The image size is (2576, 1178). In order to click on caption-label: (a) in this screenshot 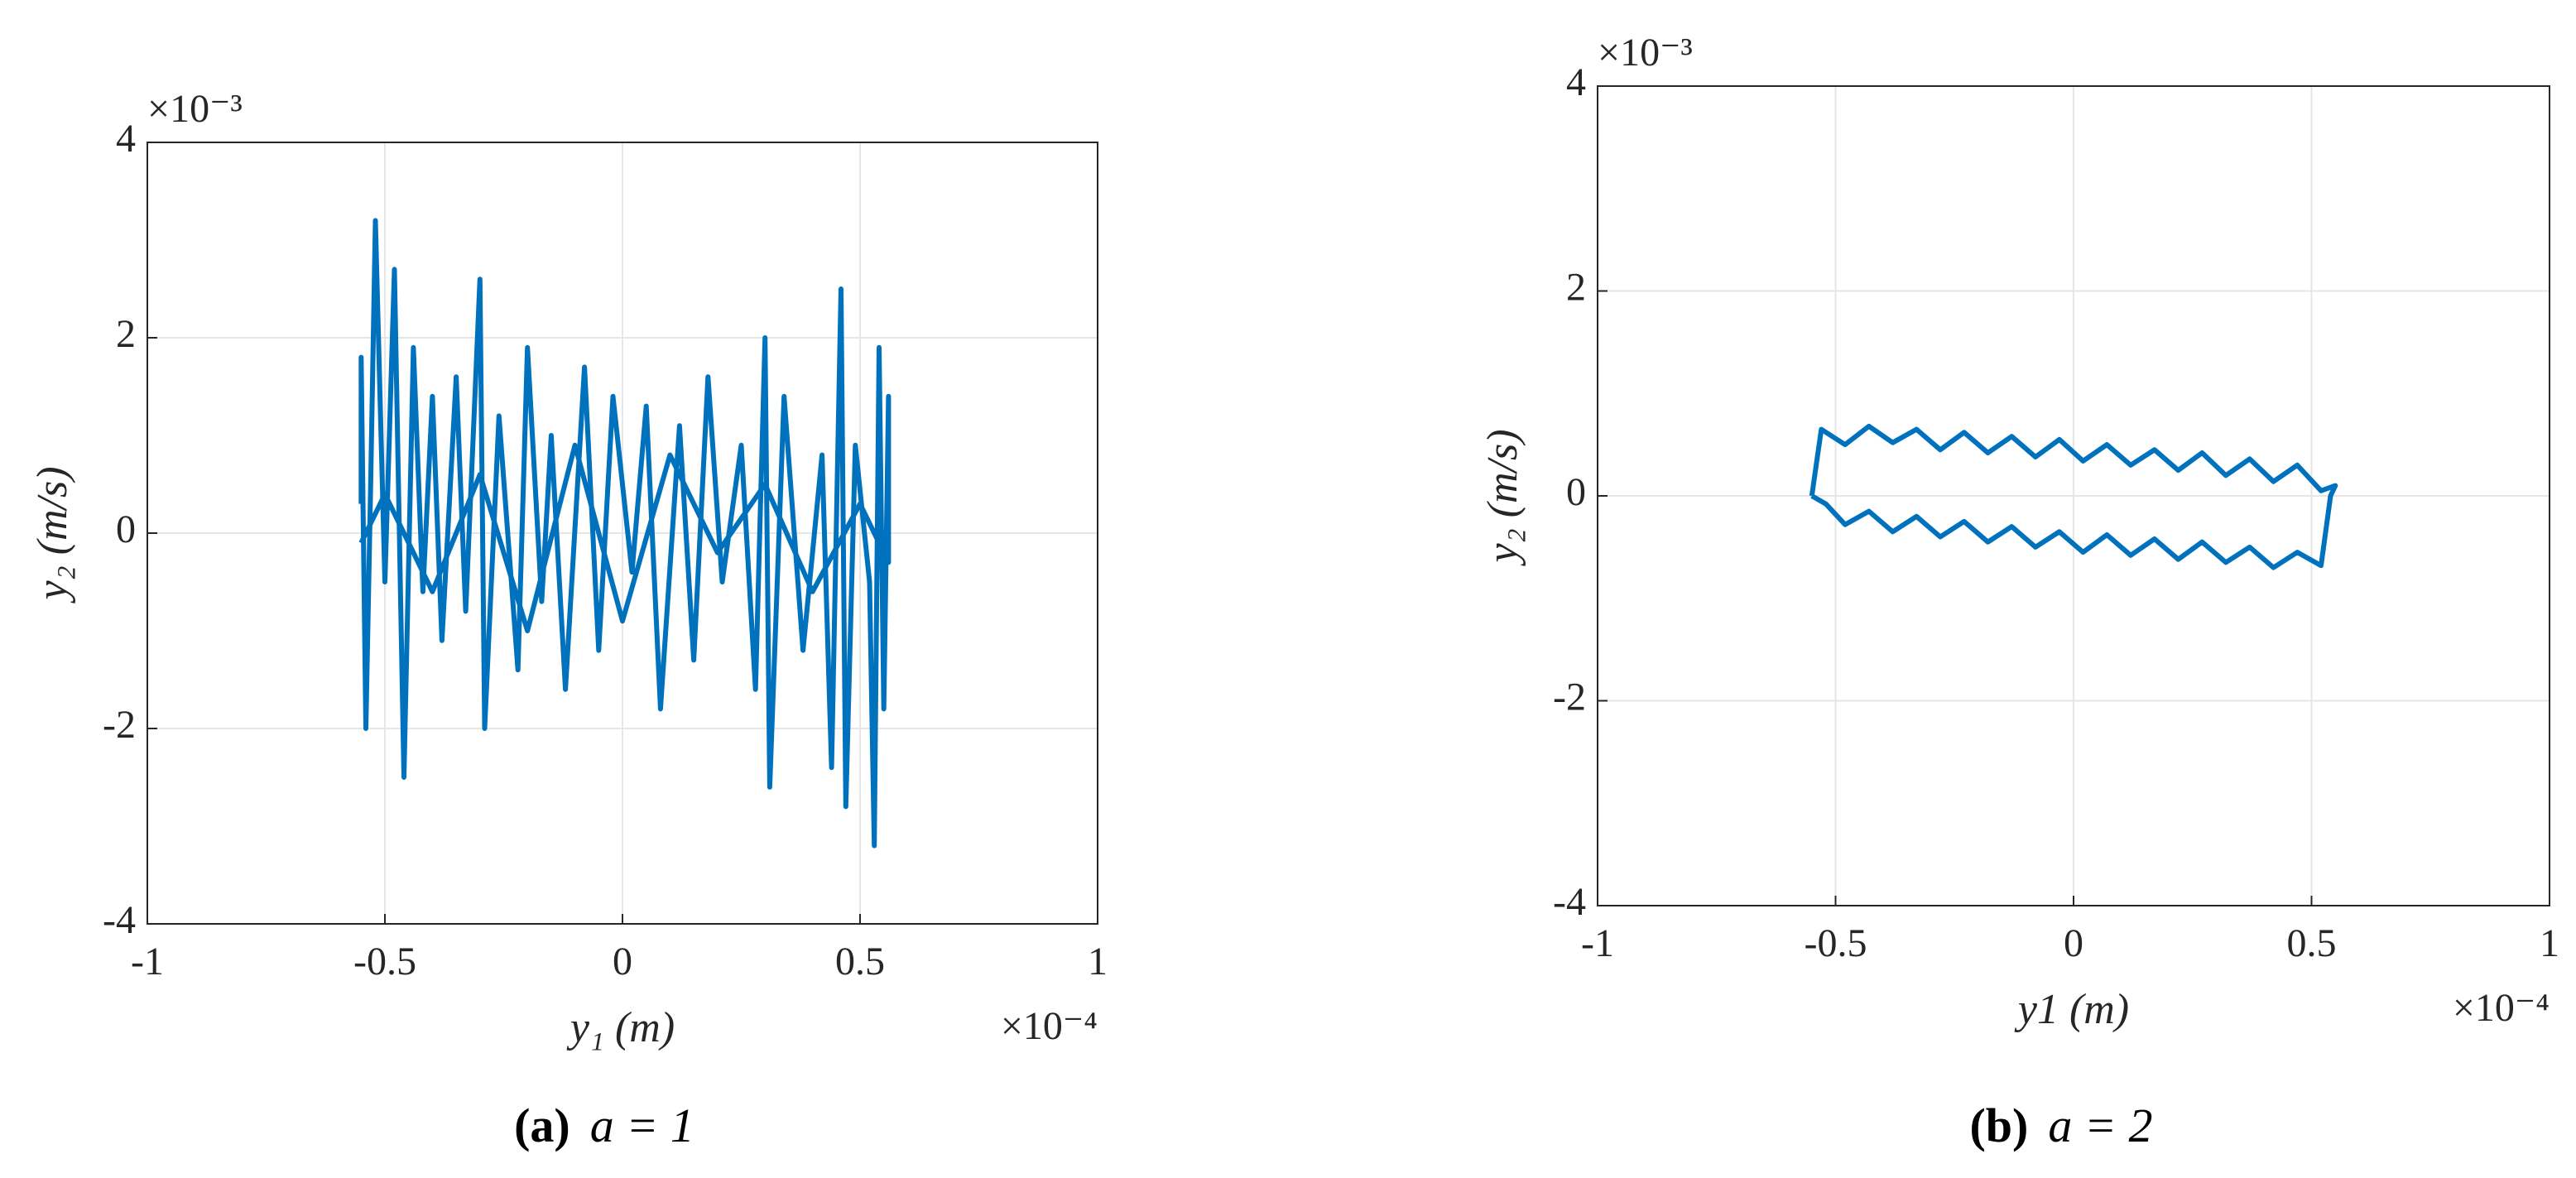, I will do `click(542, 1125)`.